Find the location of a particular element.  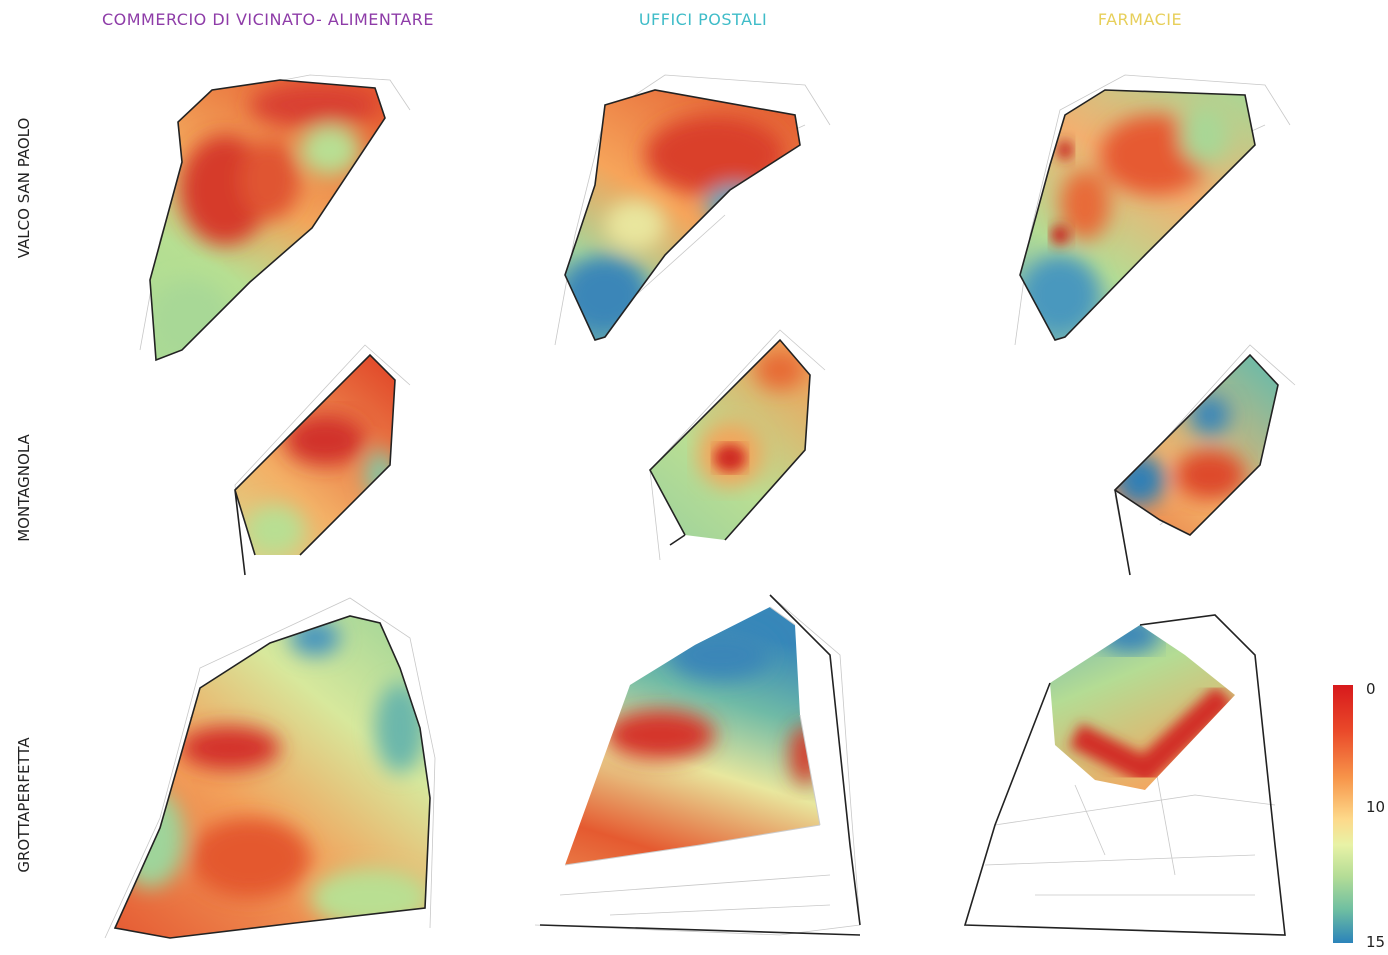

row-label-montagnola: MONTAGNOLA is located at coordinates (24, 488).